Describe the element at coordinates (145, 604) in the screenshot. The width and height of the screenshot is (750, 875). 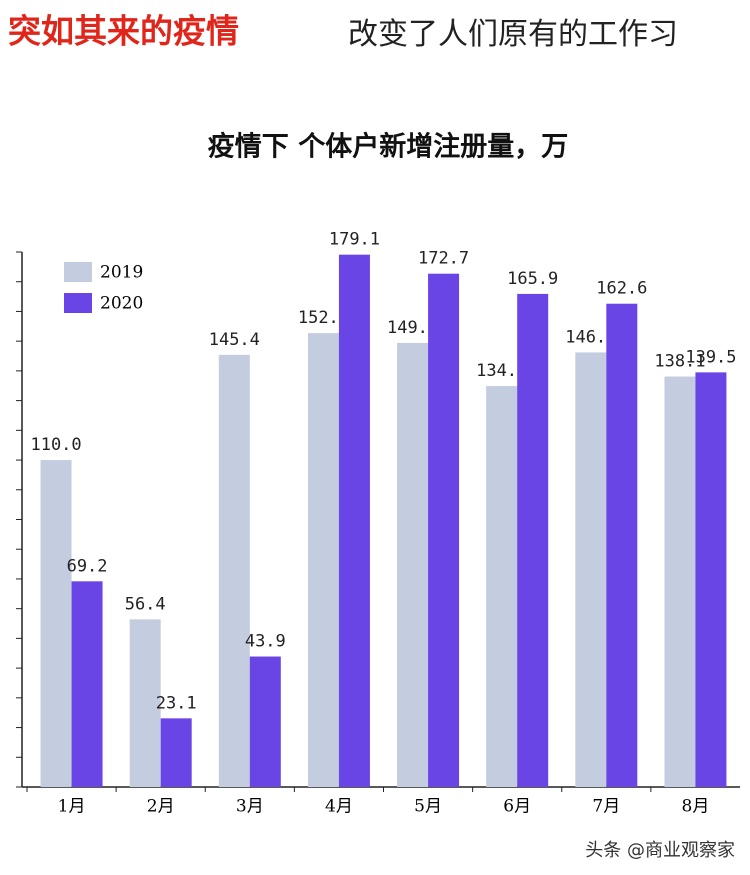
I see `value-label: 56.4` at that location.